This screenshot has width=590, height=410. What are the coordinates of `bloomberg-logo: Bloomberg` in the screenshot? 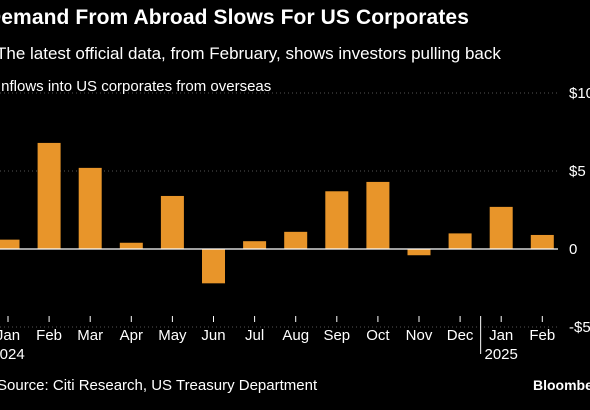 It's located at (561, 385).